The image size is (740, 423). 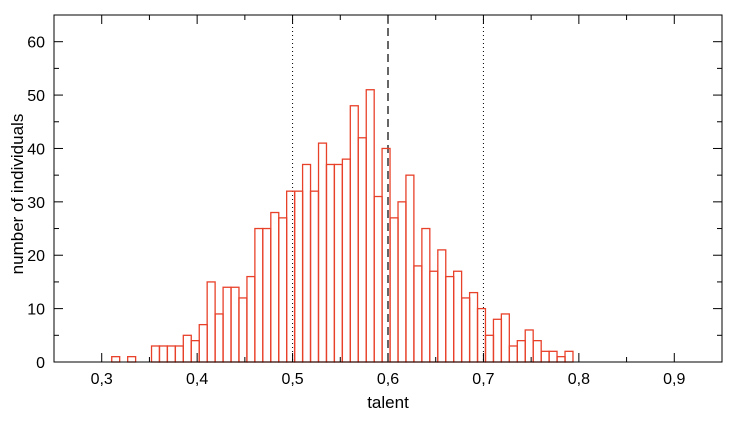 I want to click on x-tick-label: 0,3, so click(x=102, y=379).